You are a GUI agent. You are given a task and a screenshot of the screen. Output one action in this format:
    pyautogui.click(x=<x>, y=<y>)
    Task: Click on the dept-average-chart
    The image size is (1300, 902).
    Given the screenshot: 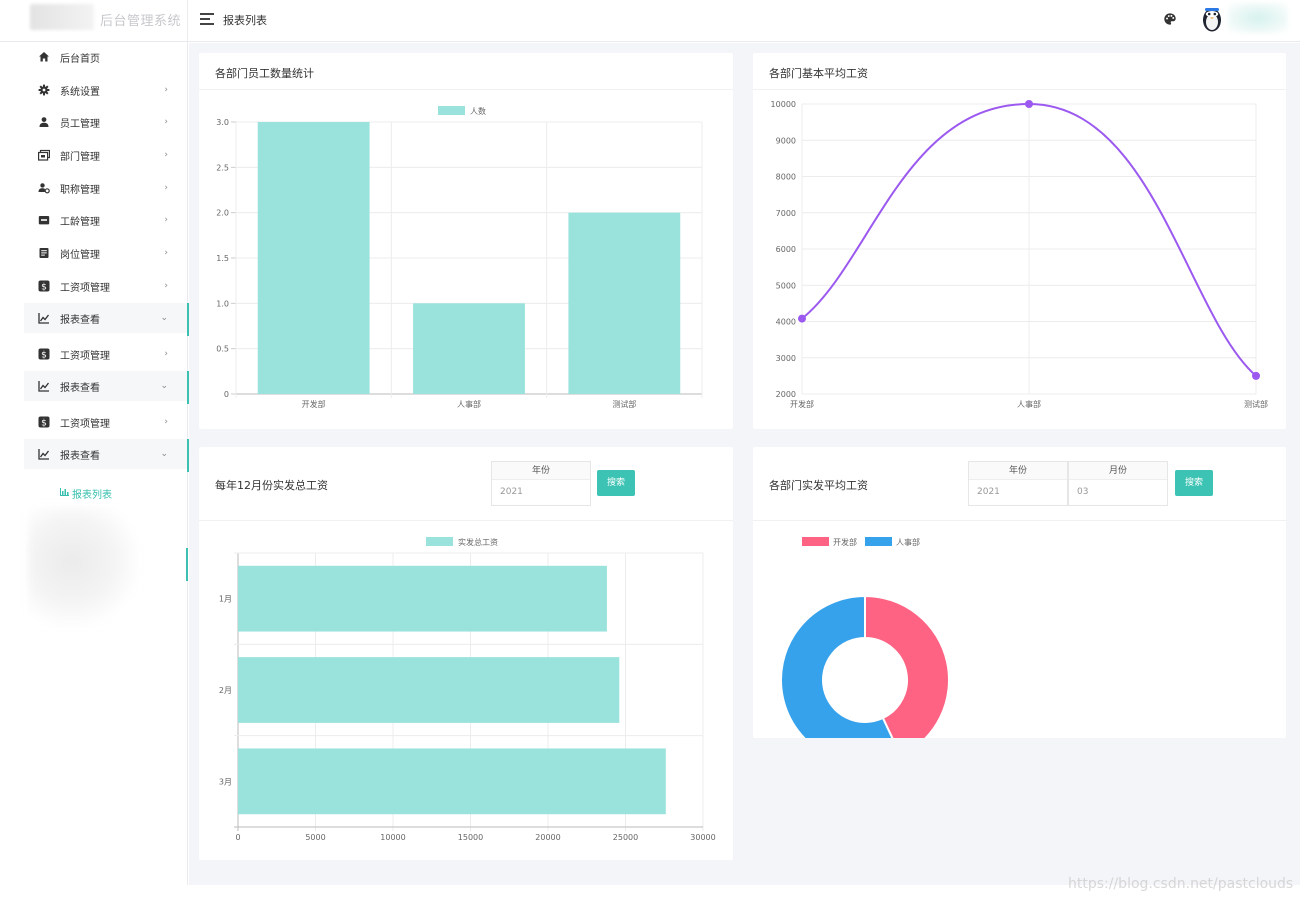 What is the action you would take?
    pyautogui.click(x=865, y=666)
    